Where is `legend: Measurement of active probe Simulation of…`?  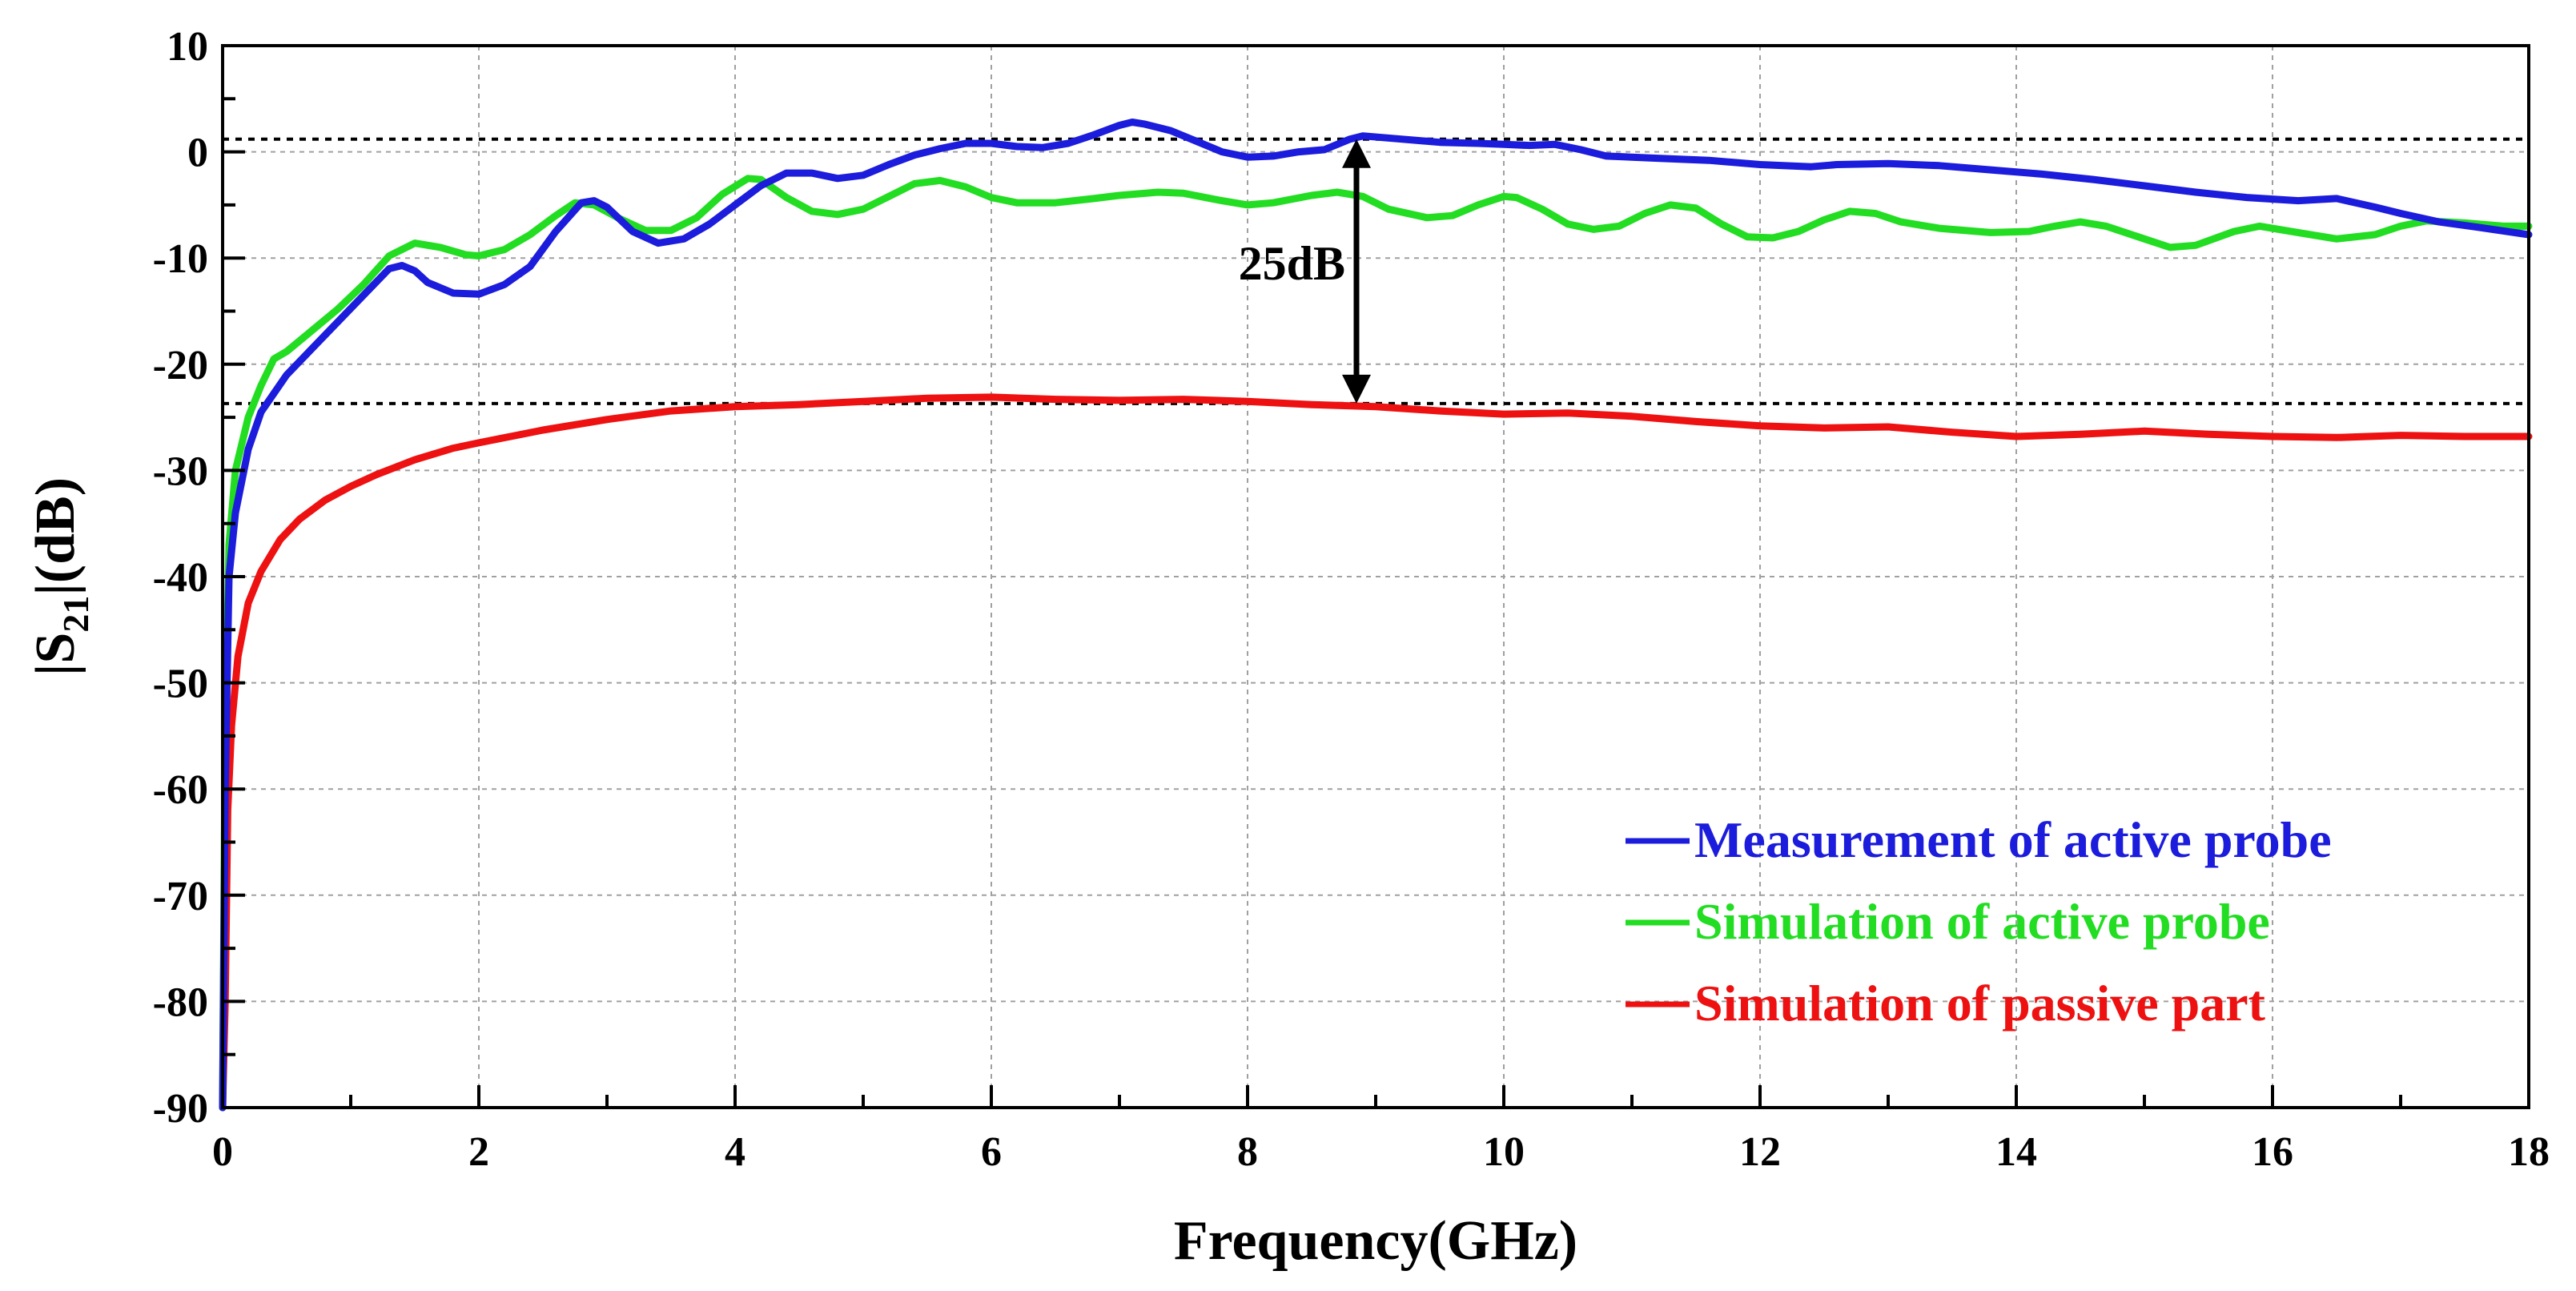 legend: Measurement of active probe Simulation of… is located at coordinates (1979, 921).